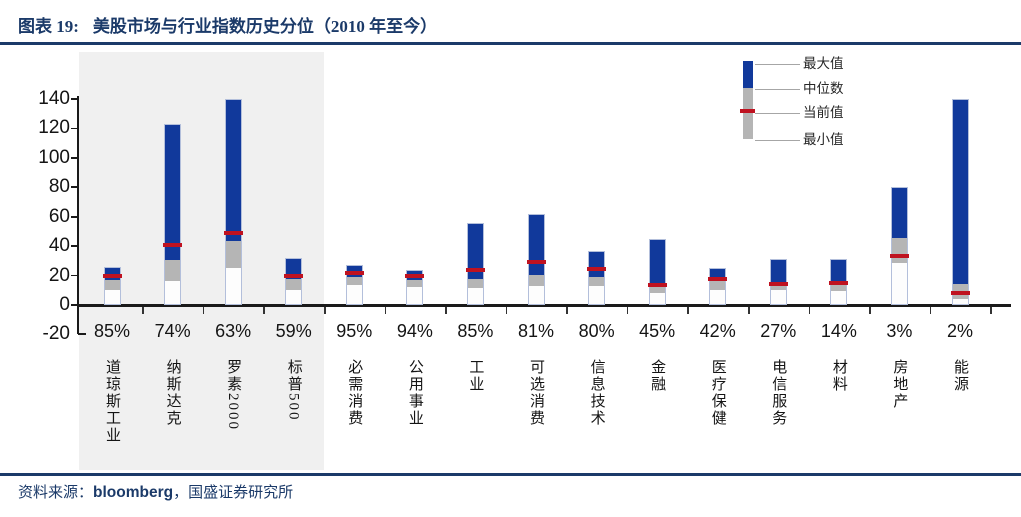 This screenshot has height=517, width=1021. I want to click on legend-min-segment, so click(748, 113).